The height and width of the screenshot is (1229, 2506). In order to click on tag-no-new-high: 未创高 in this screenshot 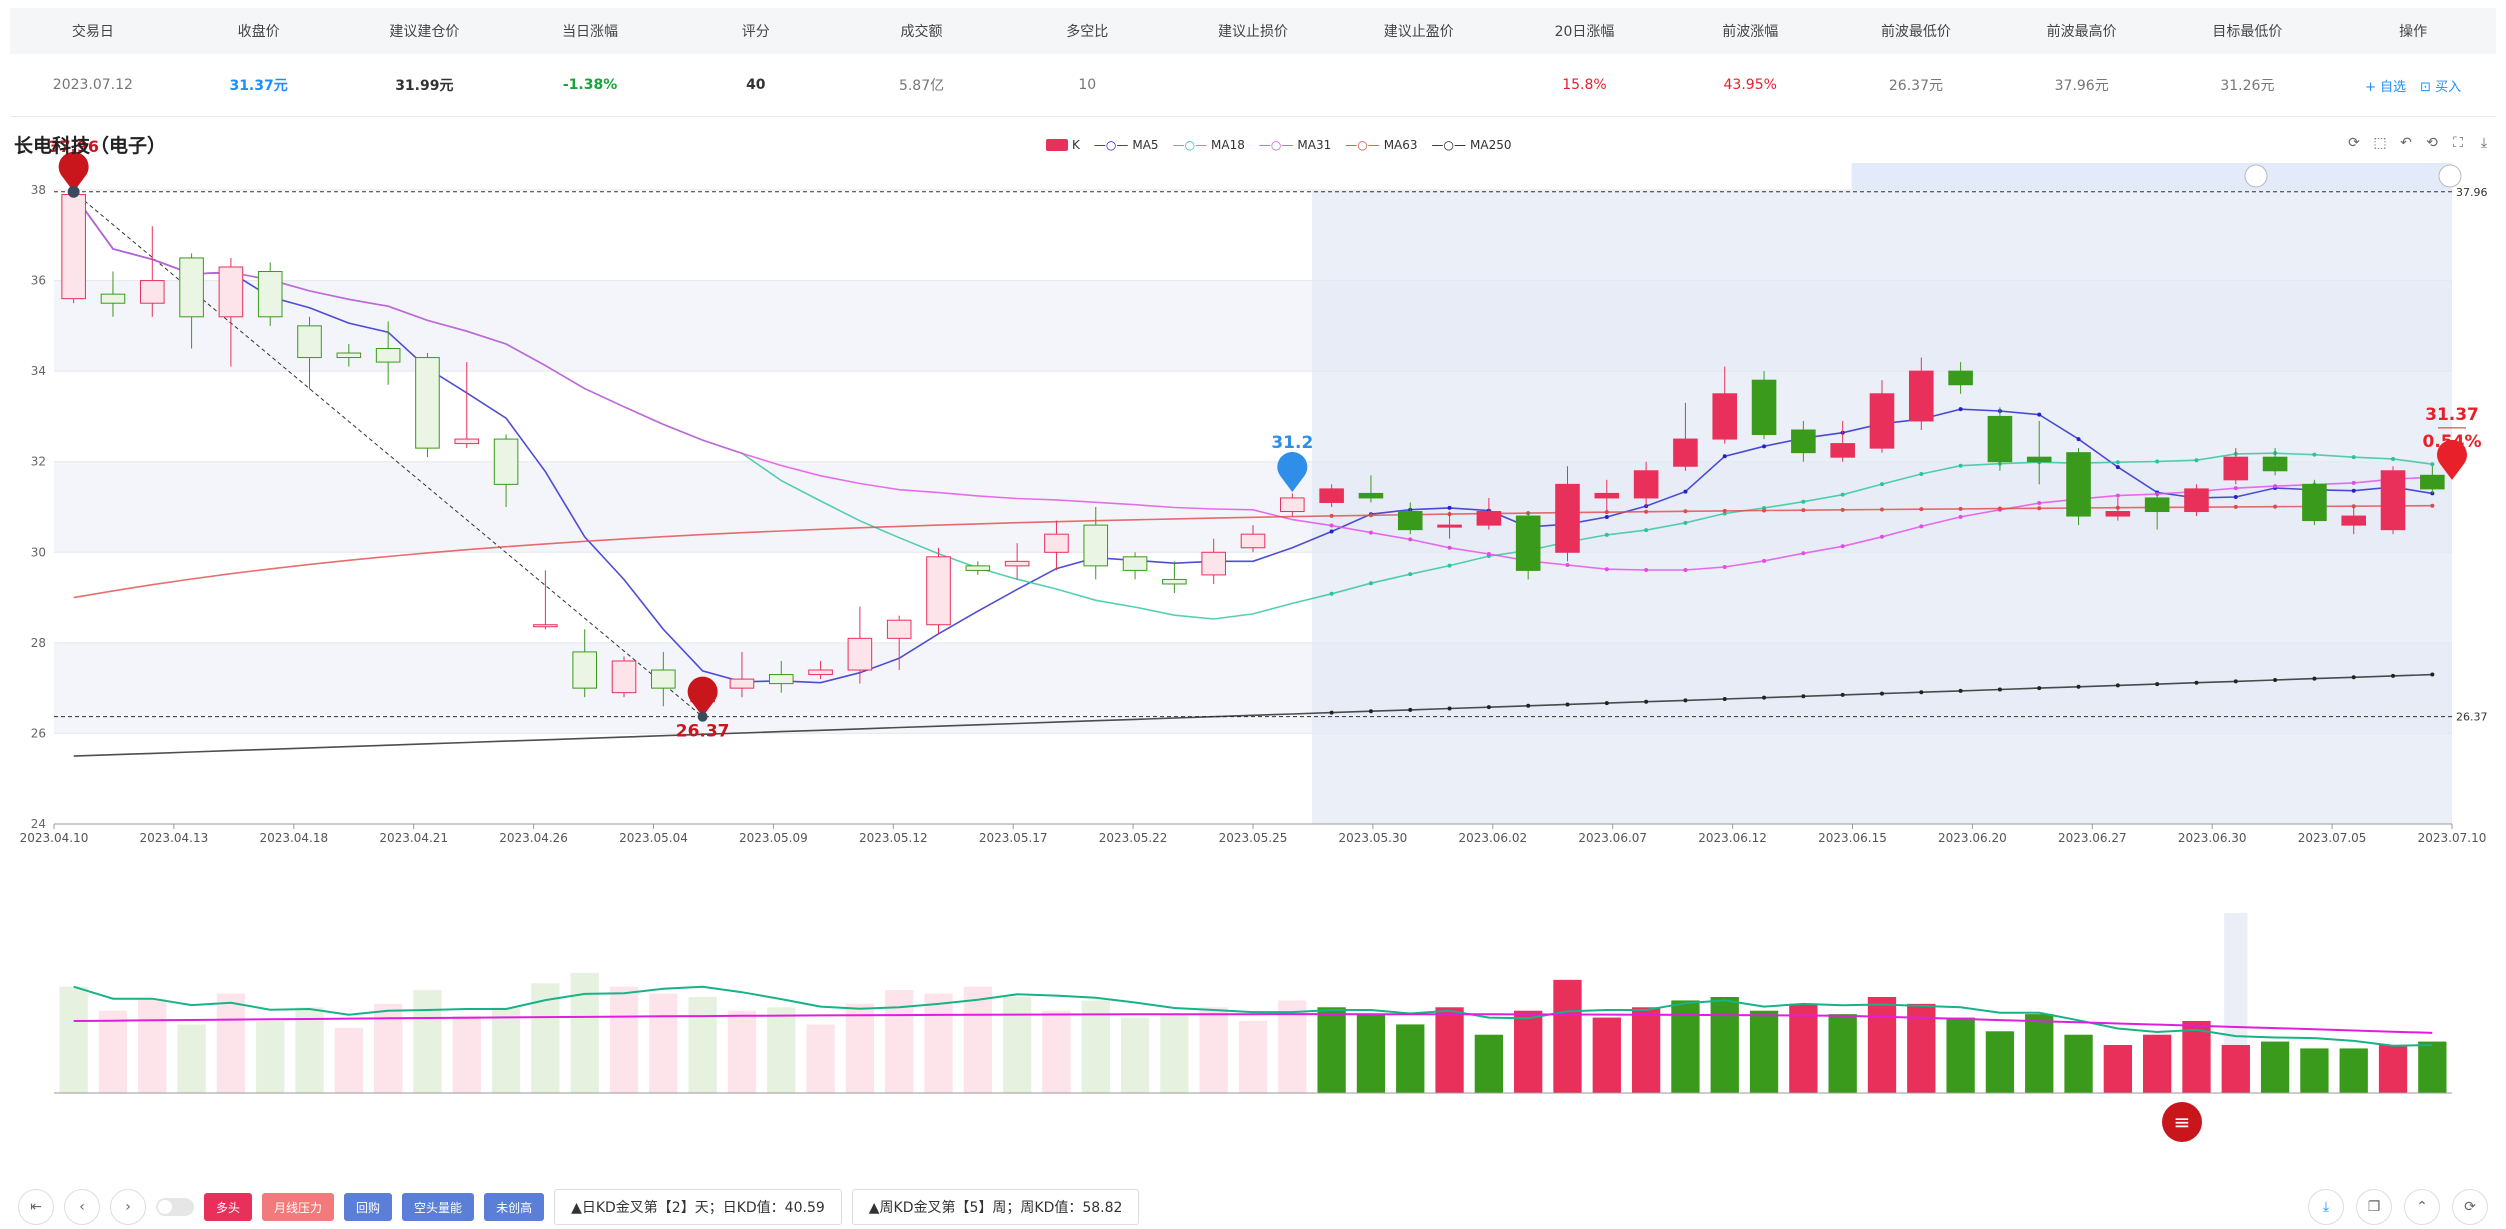, I will do `click(514, 1207)`.